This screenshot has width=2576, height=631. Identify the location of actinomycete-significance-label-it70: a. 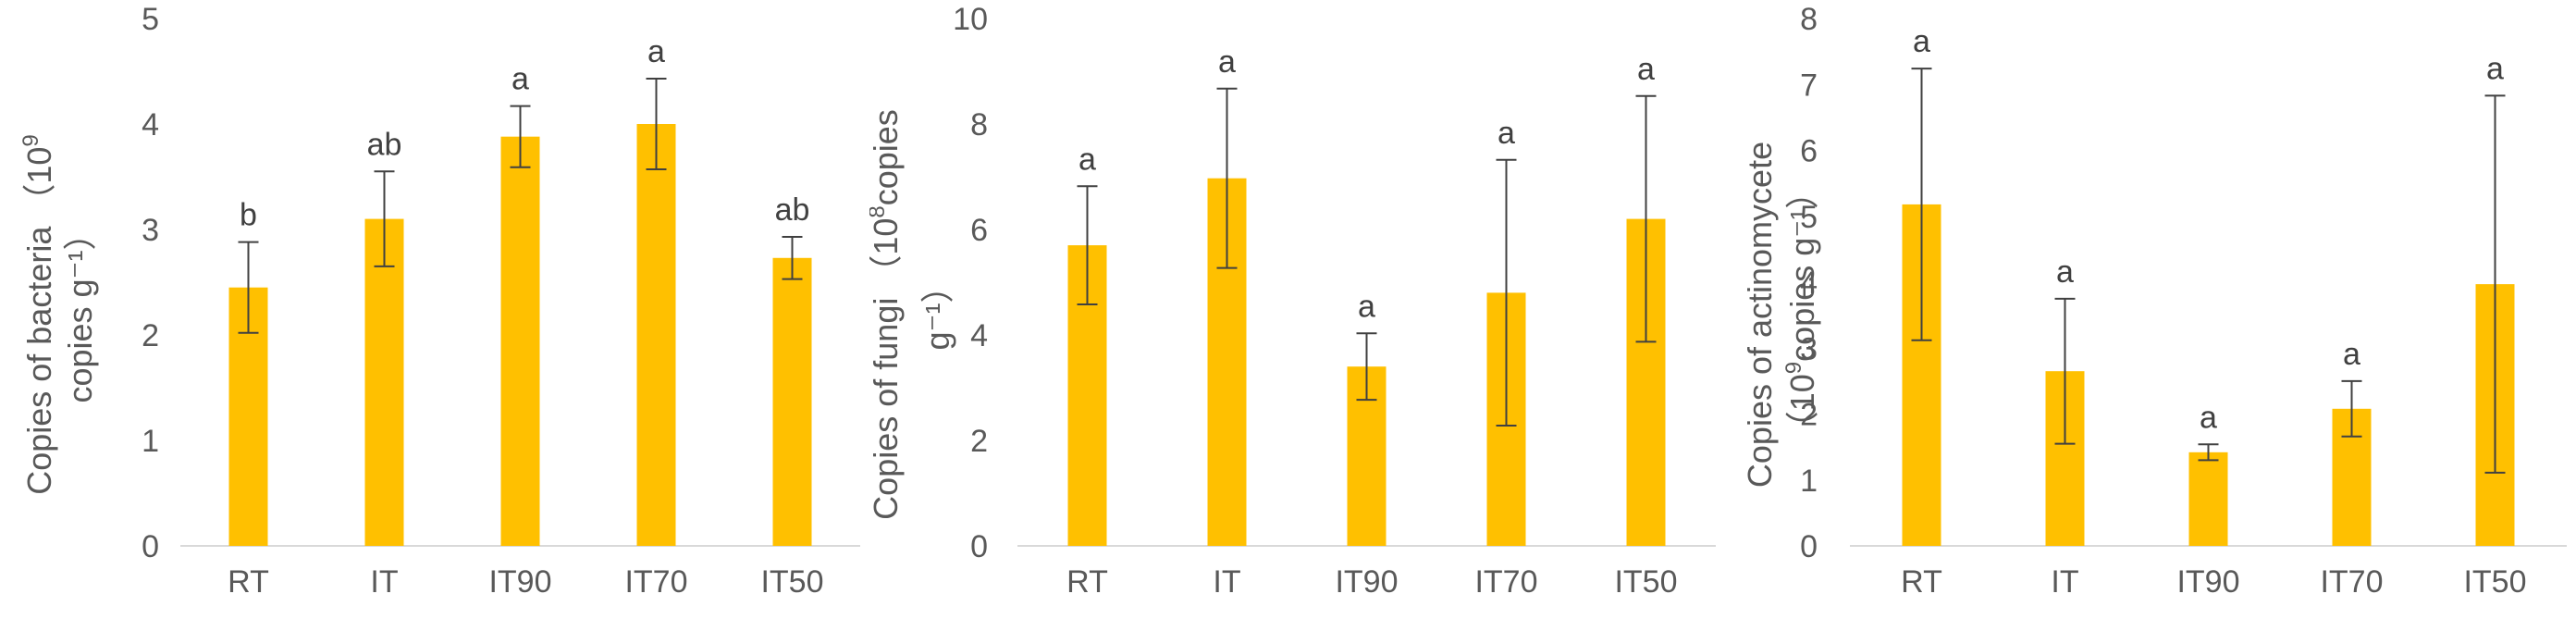
(2351, 354).